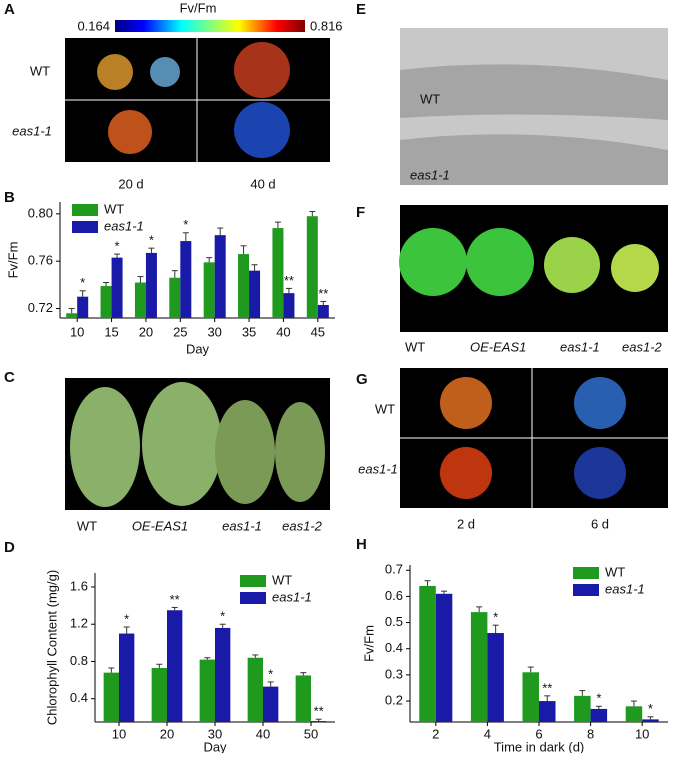  Describe the element at coordinates (79, 623) in the screenshot. I see `y-tick-label: 1.2` at that location.